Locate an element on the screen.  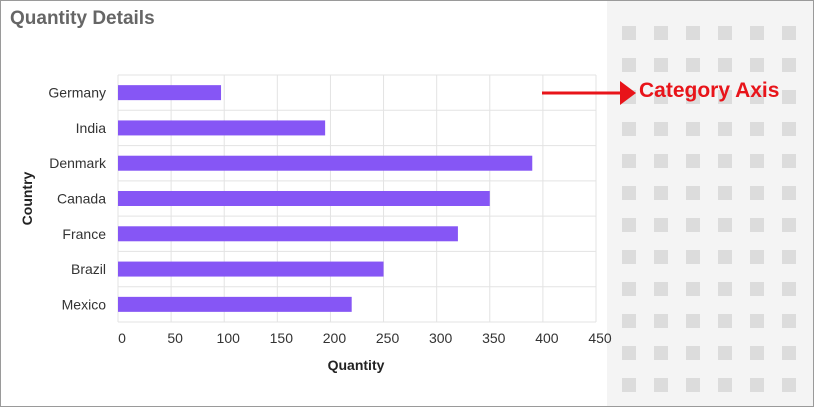
category-tick-label: India is located at coordinates (91, 128).